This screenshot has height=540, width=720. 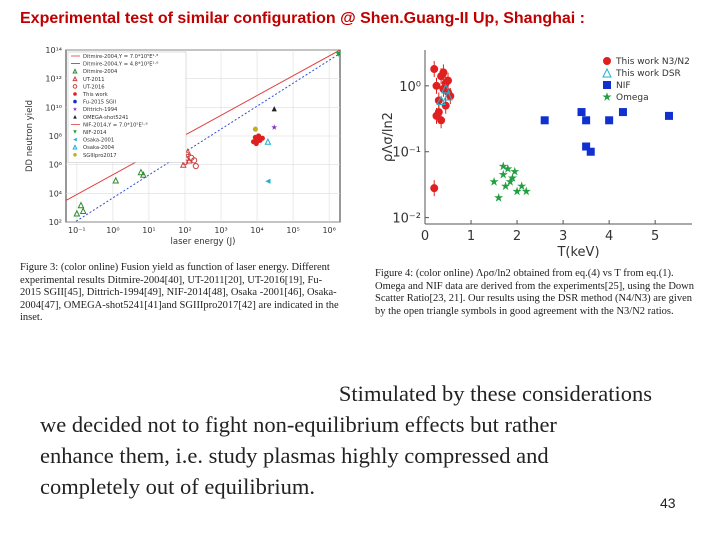 I want to click on x-axis-label: laser energy (J), so click(x=203, y=242).